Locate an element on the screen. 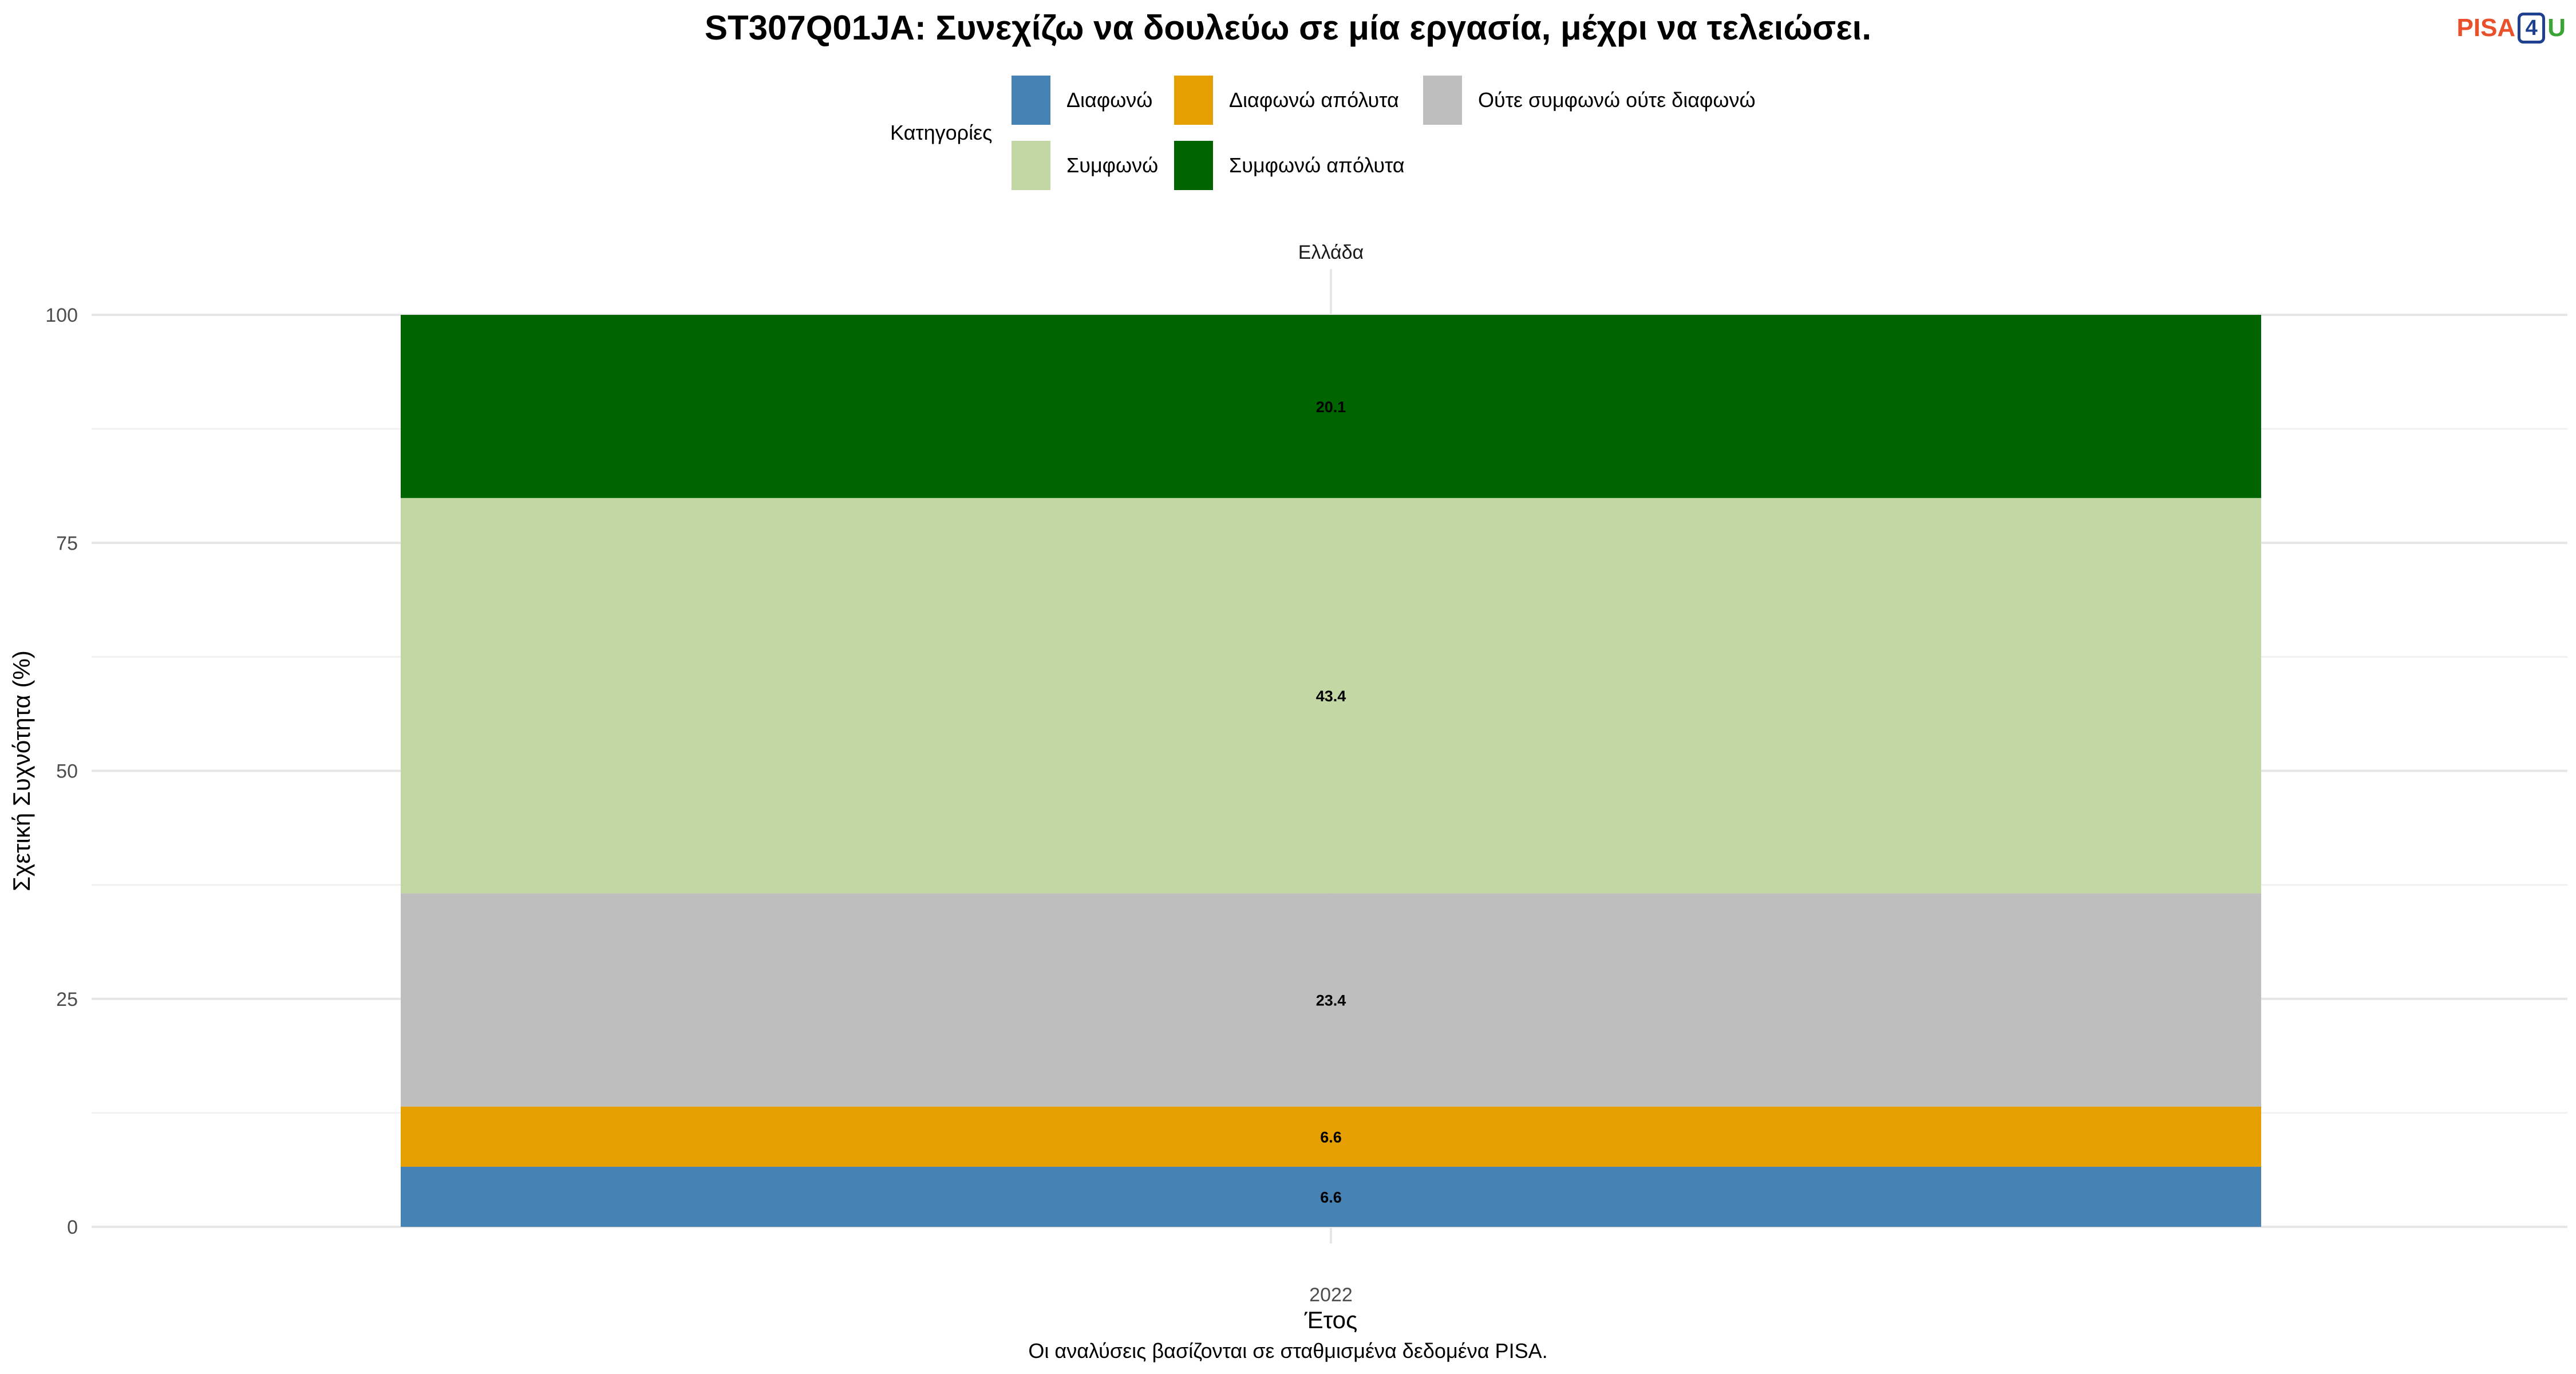 This screenshot has height=1374, width=2576. y-axis-title: Σχετική Συχνότητα (%) is located at coordinates (21, 771).